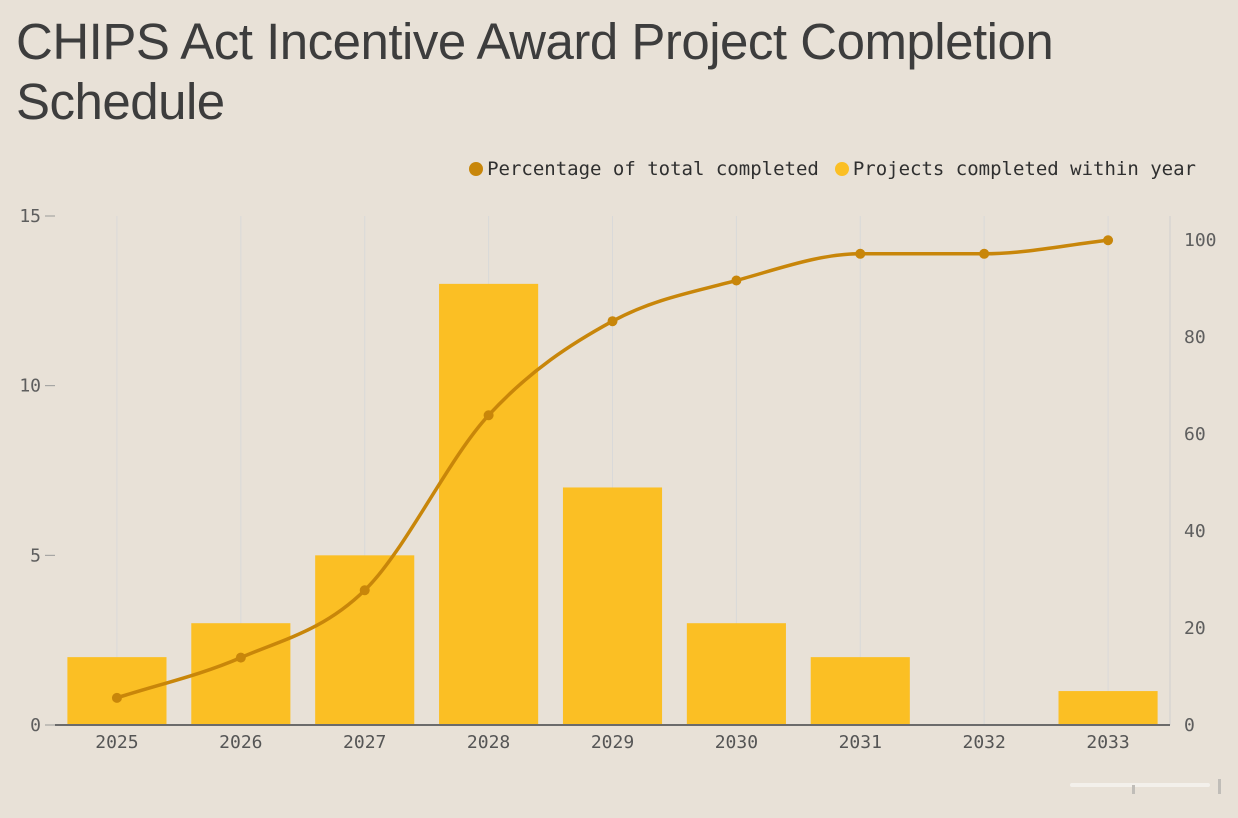  I want to click on x-tick-label-2030: 2030, so click(736, 742).